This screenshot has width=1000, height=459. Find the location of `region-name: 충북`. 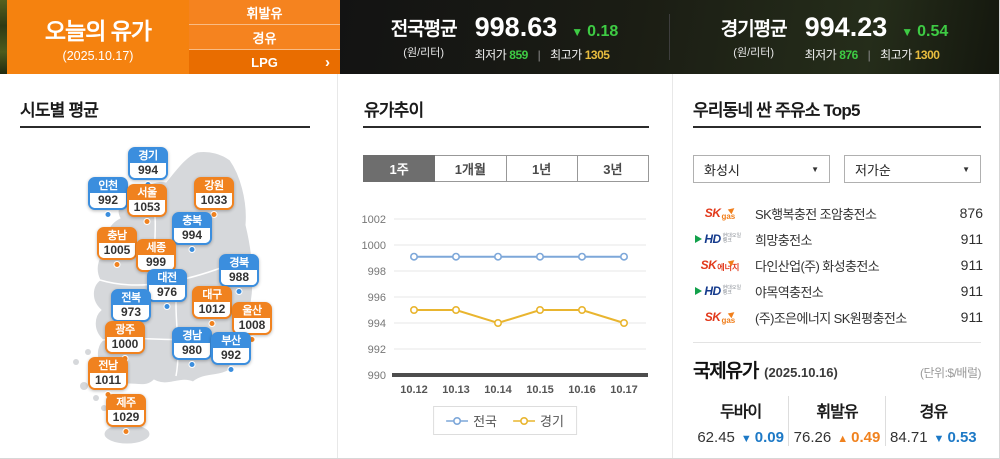

region-name: 충북 is located at coordinates (192, 221).